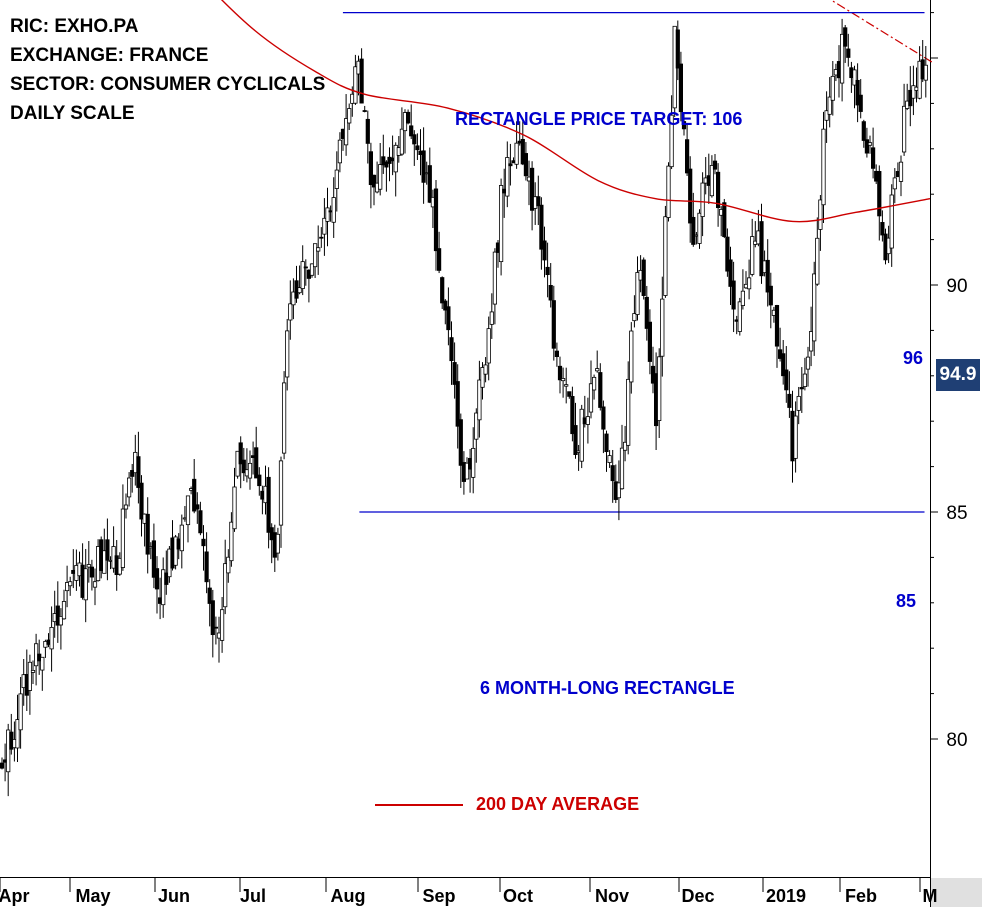  What do you see at coordinates (956, 286) in the screenshot?
I see `y-tick-label: 90` at bounding box center [956, 286].